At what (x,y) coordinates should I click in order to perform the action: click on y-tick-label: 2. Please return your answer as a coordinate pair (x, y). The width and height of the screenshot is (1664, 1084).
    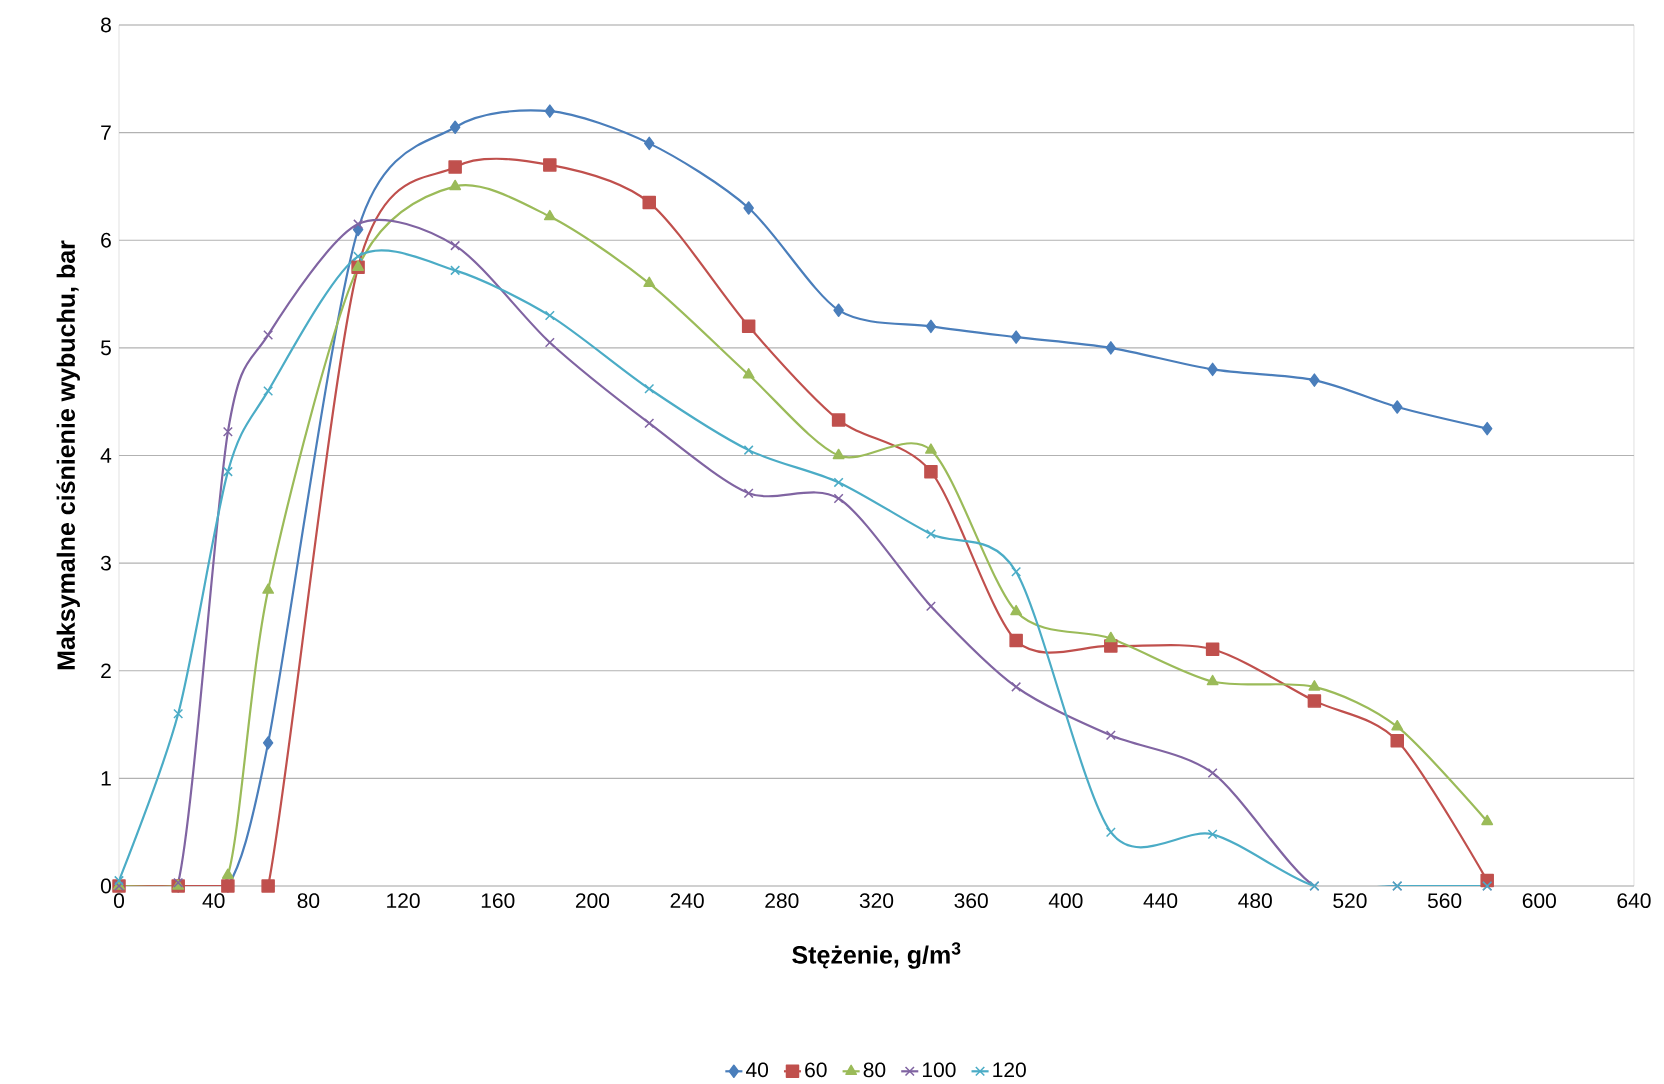
    Looking at the image, I should click on (106, 670).